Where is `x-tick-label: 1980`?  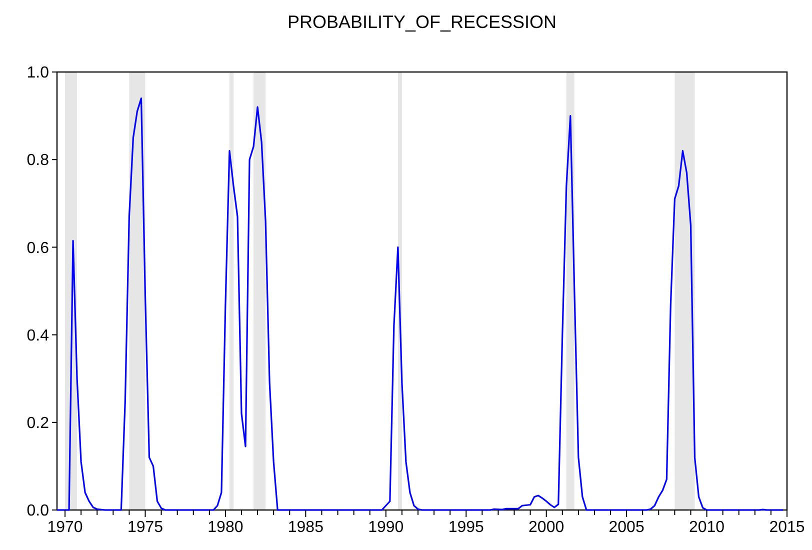
x-tick-label: 1980 is located at coordinates (226, 527).